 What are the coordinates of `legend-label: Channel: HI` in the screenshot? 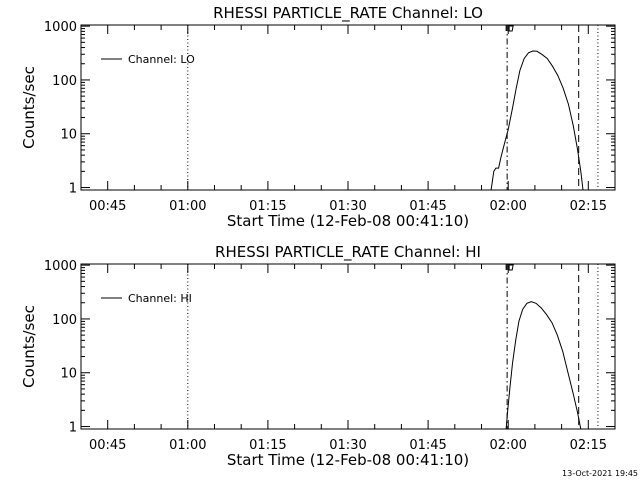 It's located at (160, 298).